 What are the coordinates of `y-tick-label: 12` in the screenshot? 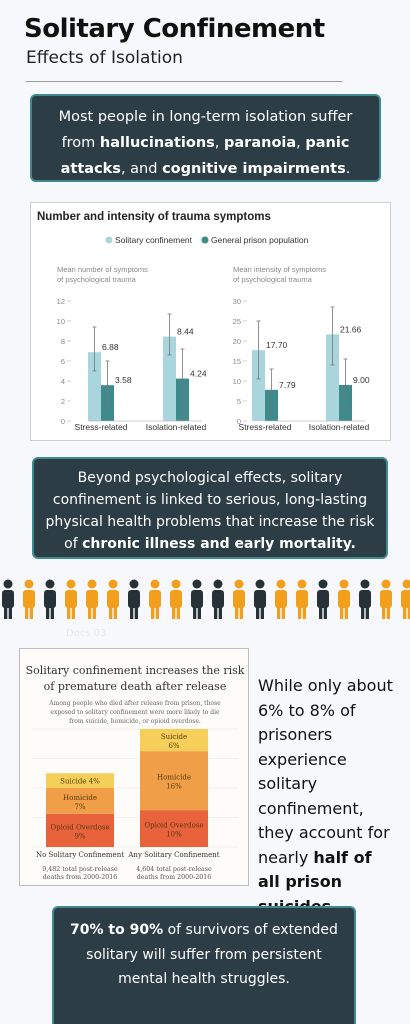 It's located at (61, 301).